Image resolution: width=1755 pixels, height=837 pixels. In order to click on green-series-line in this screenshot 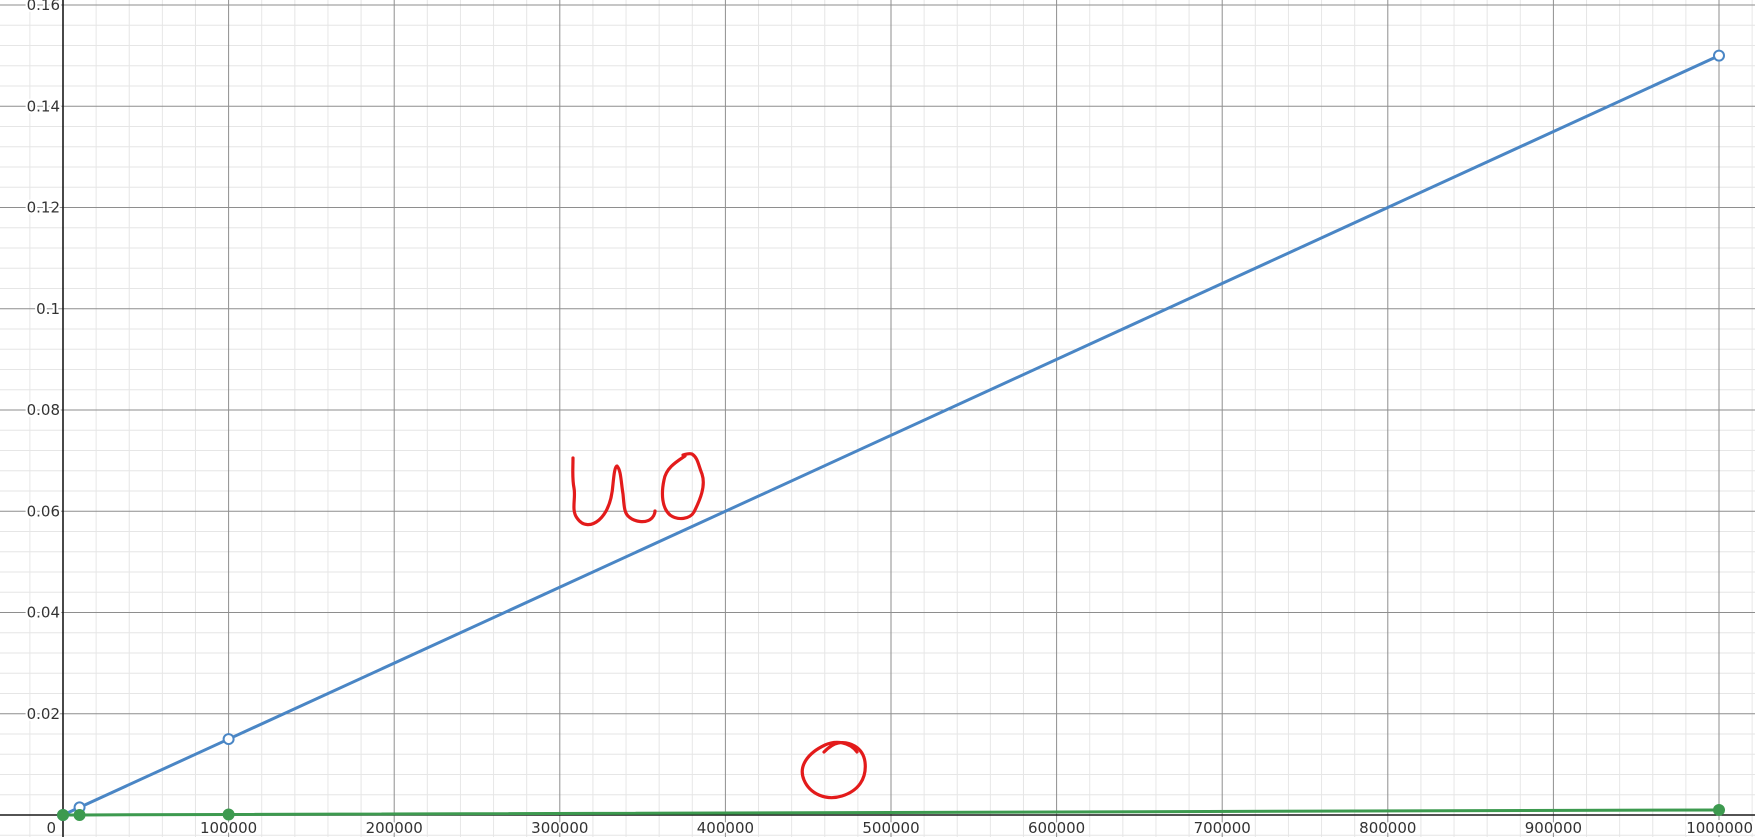, I will do `click(891, 812)`.